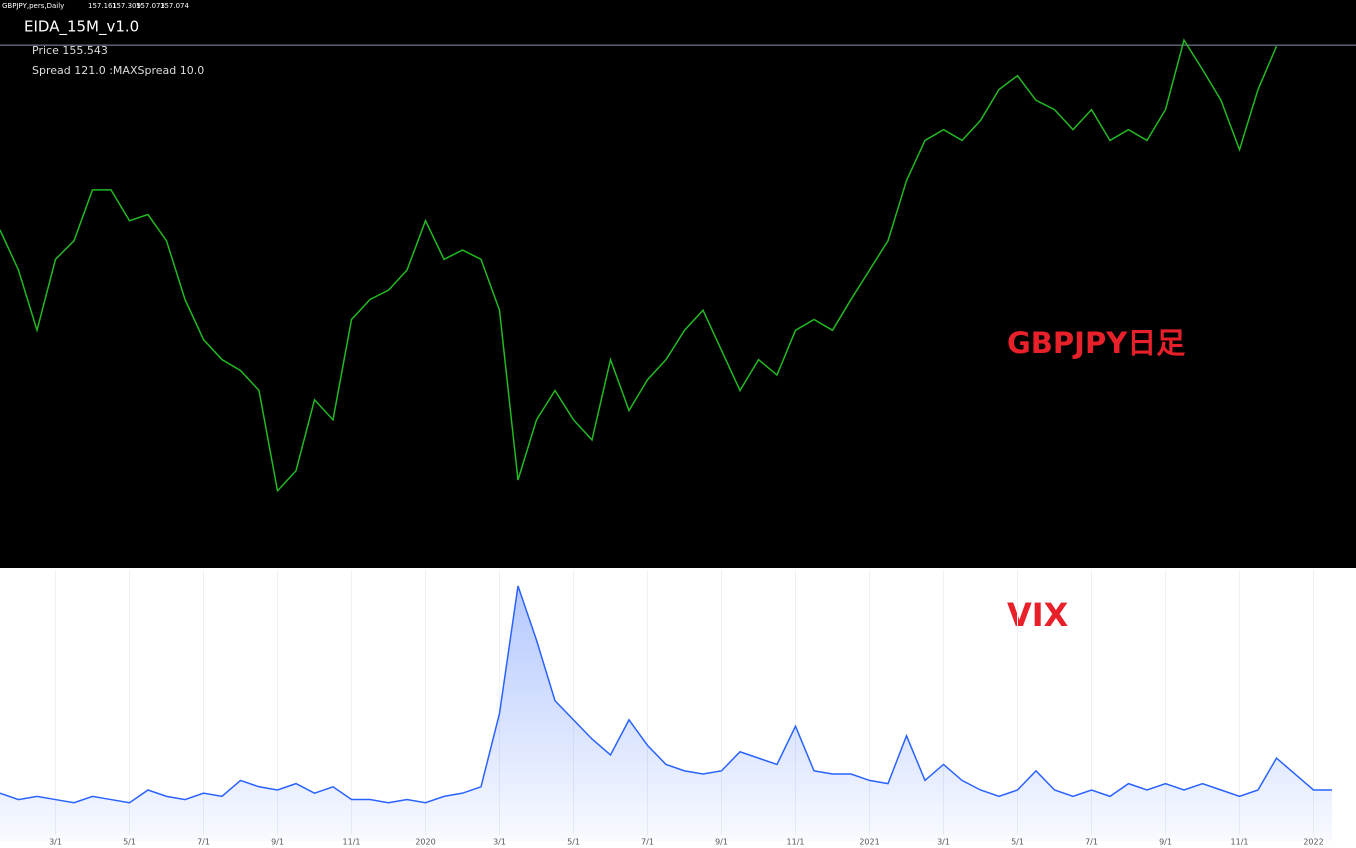 This screenshot has height=848, width=1356. Describe the element at coordinates (33, 6) in the screenshot. I see `symbol-title: GBPJPY,pers,Daily` at that location.